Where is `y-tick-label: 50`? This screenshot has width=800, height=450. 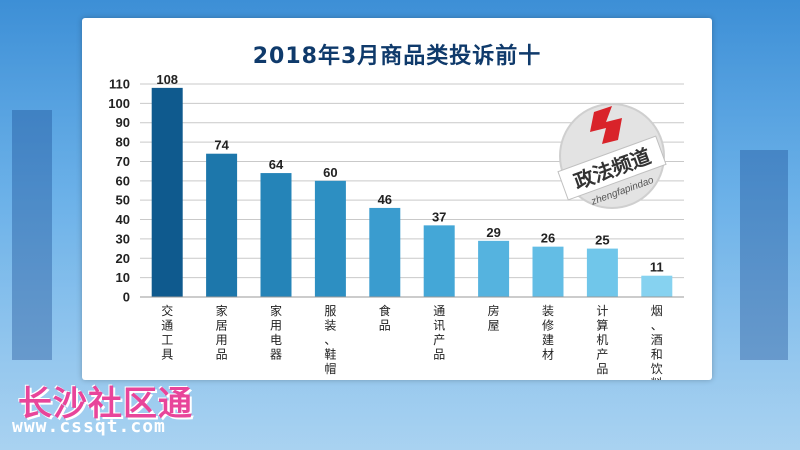
y-tick-label: 50 is located at coordinates (123, 200).